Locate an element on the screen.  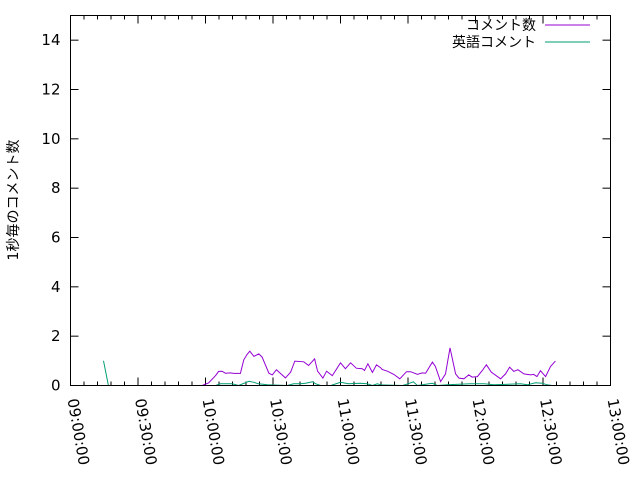
series-lines is located at coordinates (329, 367).